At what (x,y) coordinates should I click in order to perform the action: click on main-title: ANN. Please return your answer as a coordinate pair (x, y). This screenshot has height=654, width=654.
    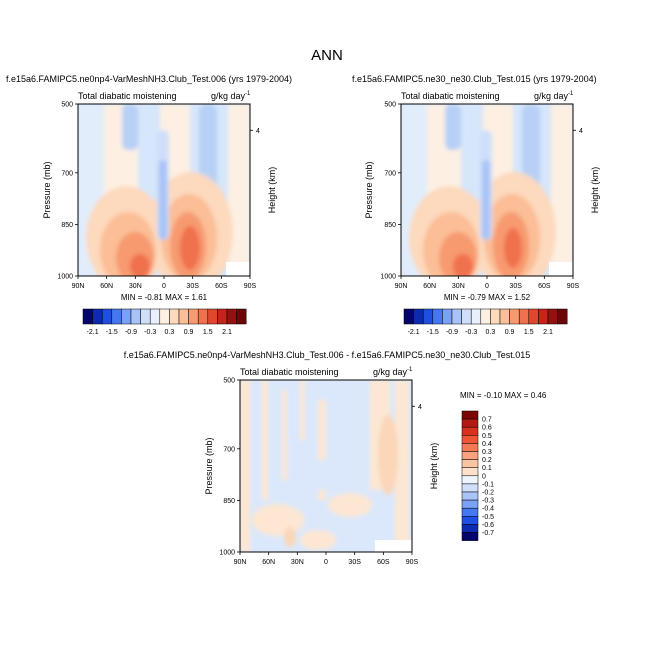
    Looking at the image, I should click on (327, 55).